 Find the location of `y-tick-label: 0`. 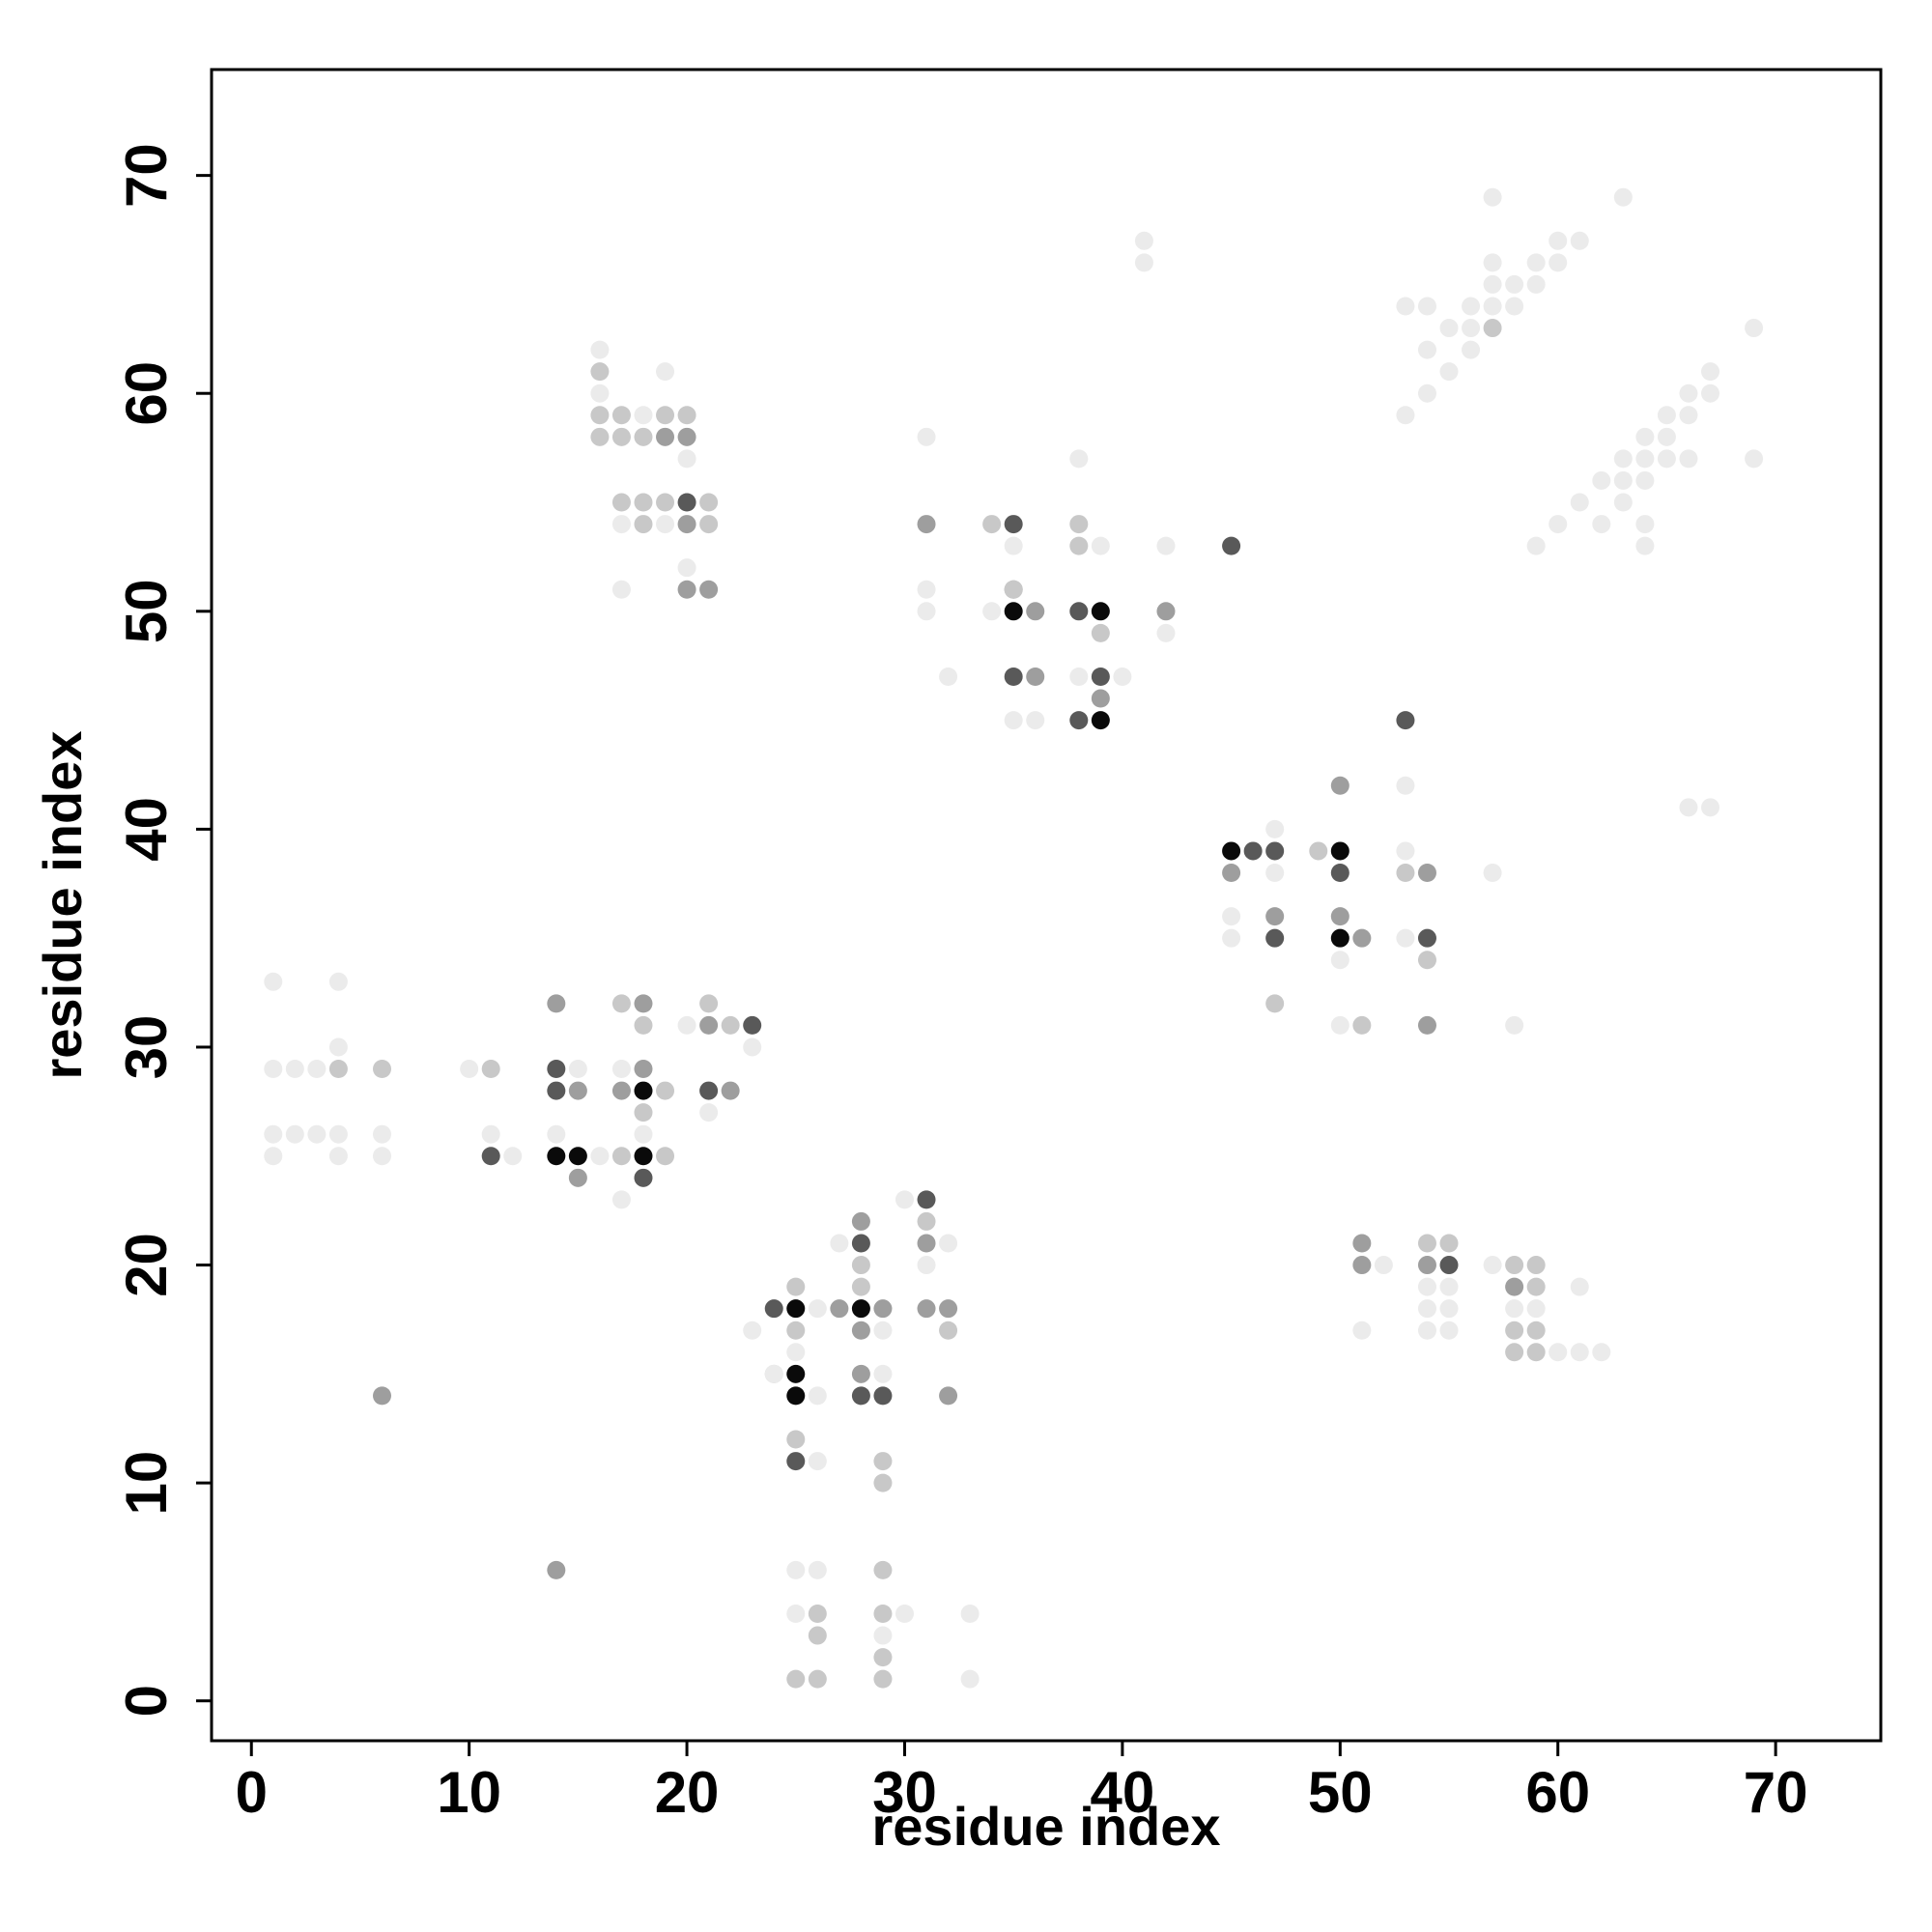

y-tick-label: 0 is located at coordinates (146, 1701).